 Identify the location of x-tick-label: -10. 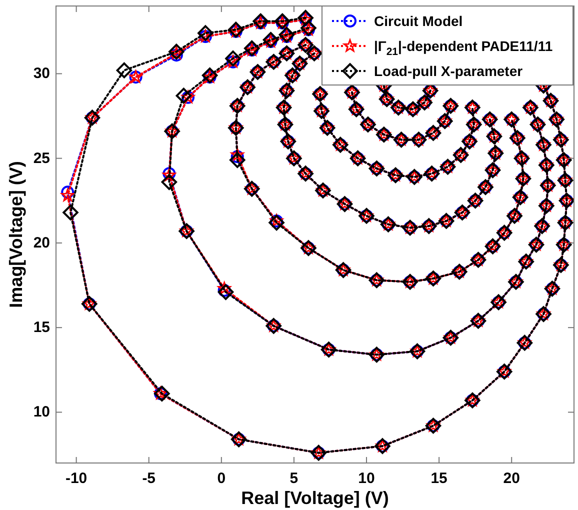
(76, 478).